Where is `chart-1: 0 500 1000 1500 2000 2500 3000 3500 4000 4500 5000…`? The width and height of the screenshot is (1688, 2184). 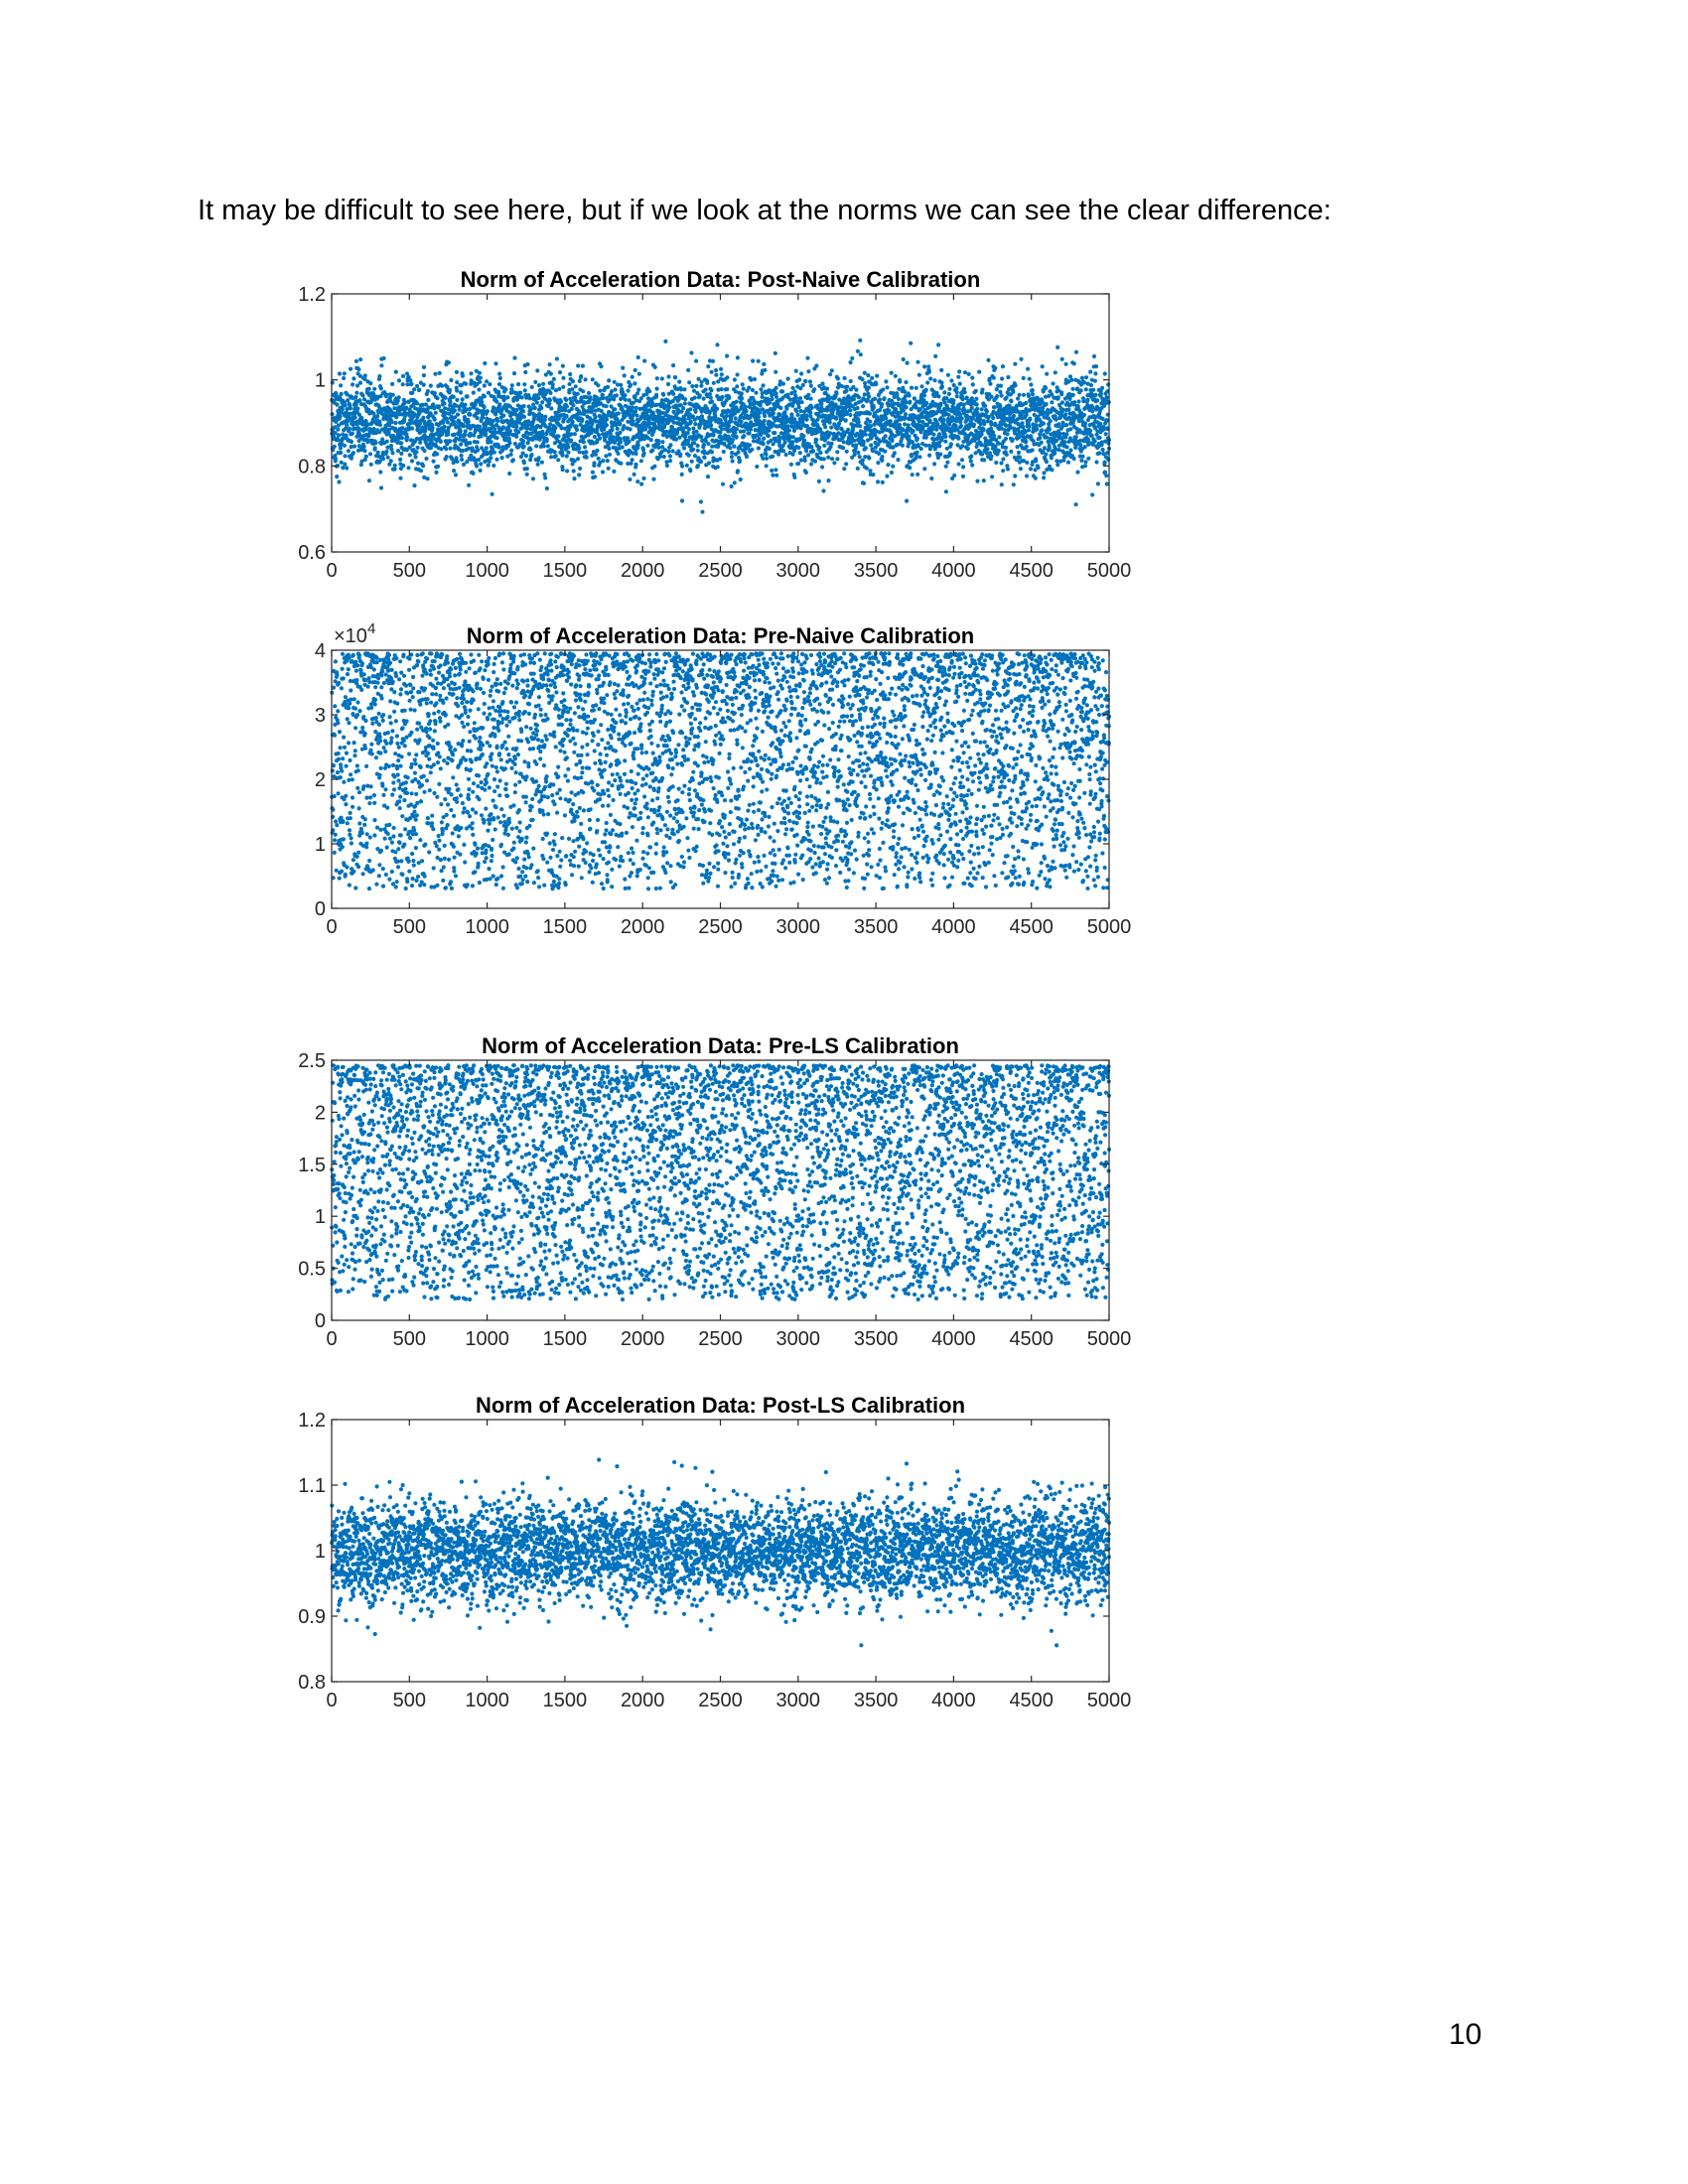 chart-1: 0 500 1000 1500 2000 2500 3000 3500 4000 4500 5000… is located at coordinates (714, 424).